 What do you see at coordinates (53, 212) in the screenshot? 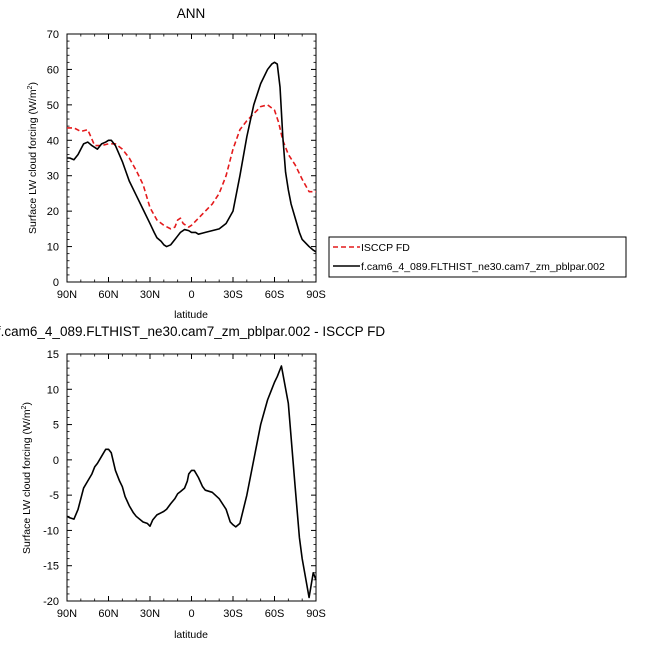
I see `top-y-tick-label: 20` at bounding box center [53, 212].